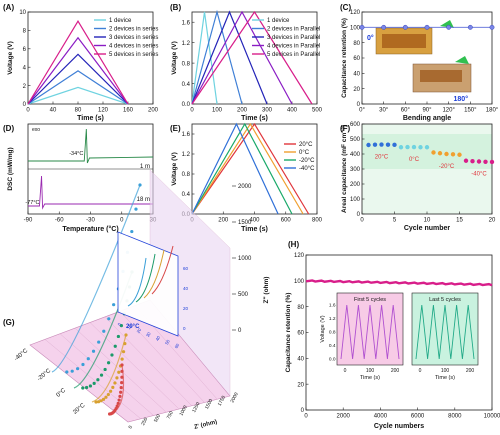 Image resolution: width=500 pixels, height=435 pixels. I want to click on x-tick-label: 0°, so click(362, 111).